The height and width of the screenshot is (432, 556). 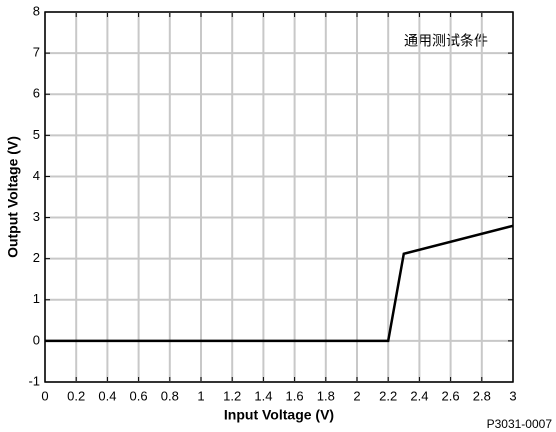 I want to click on annotation: 通用测试条件, so click(x=446, y=41).